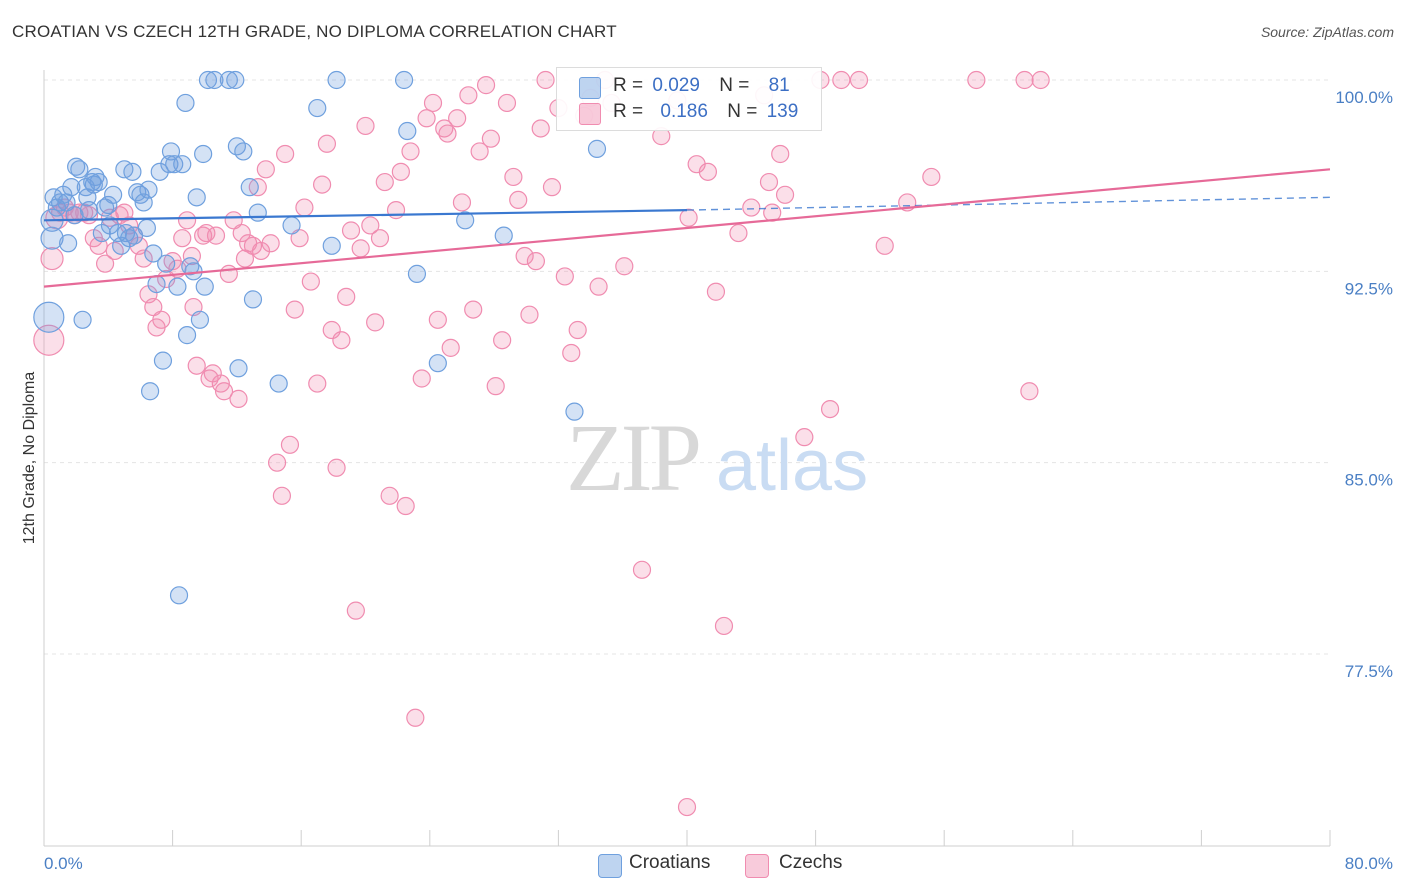 The width and height of the screenshot is (1406, 892). I want to click on y-axis-label: 12th Grade, No Diploma, so click(29, 458).